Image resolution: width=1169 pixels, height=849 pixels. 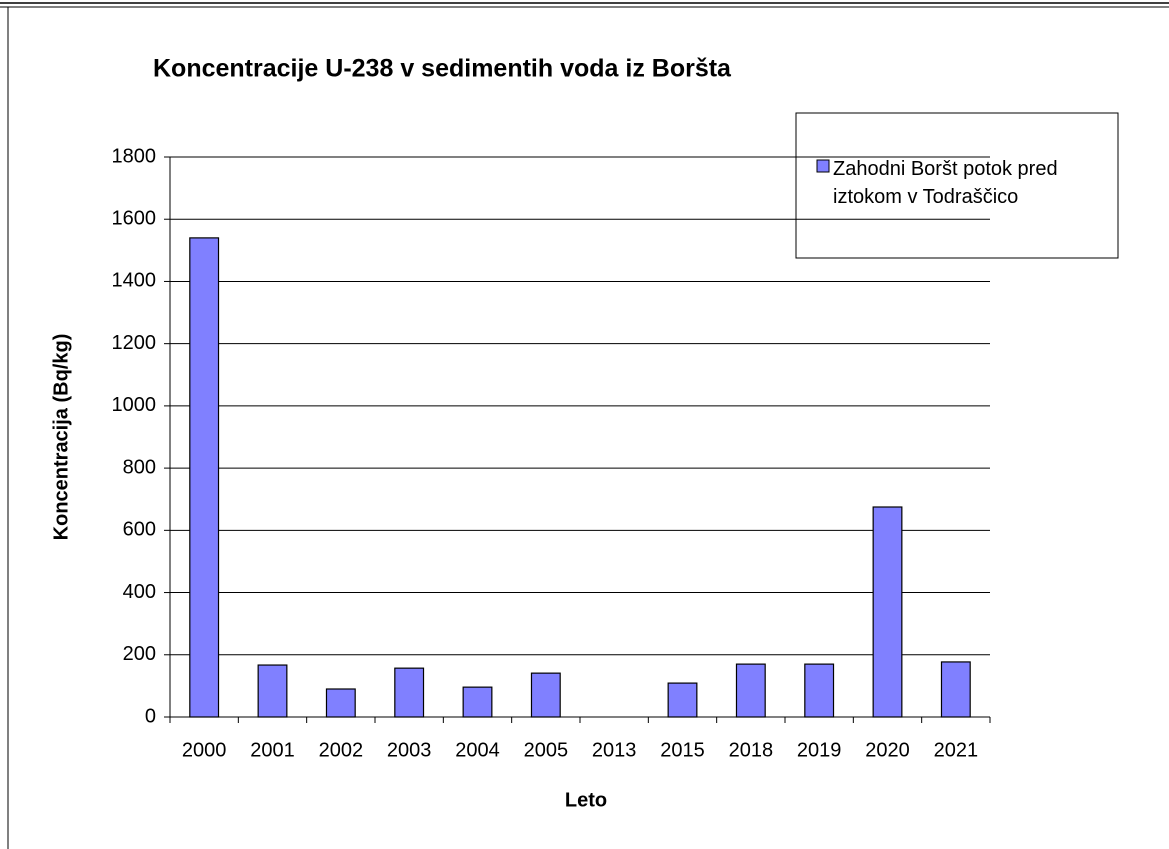 I want to click on x-tick-label: 2015, so click(x=682, y=750).